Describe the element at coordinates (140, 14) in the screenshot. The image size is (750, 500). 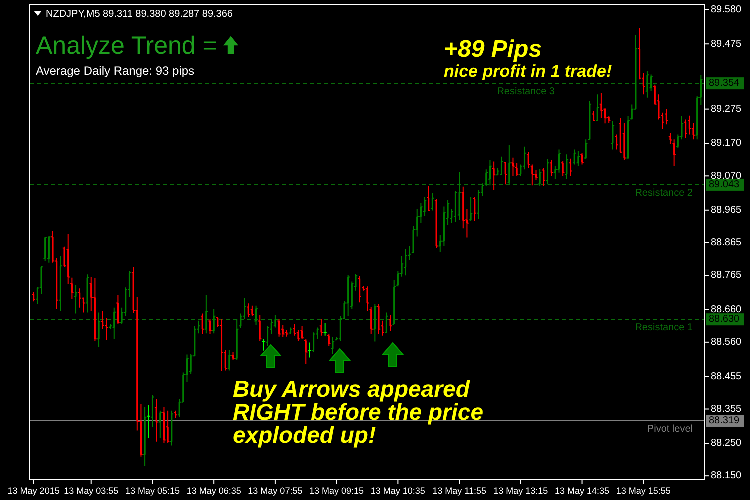
I see `chart-title: NZDJPY,M5 89.311 89.380 89.287 89.366` at that location.